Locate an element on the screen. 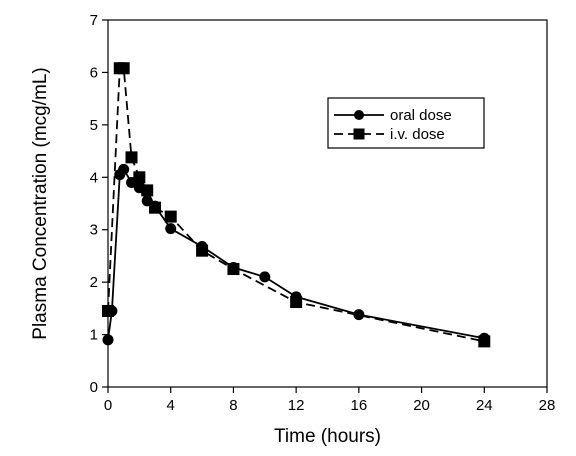  x-tick-label: 16 is located at coordinates (359, 405).